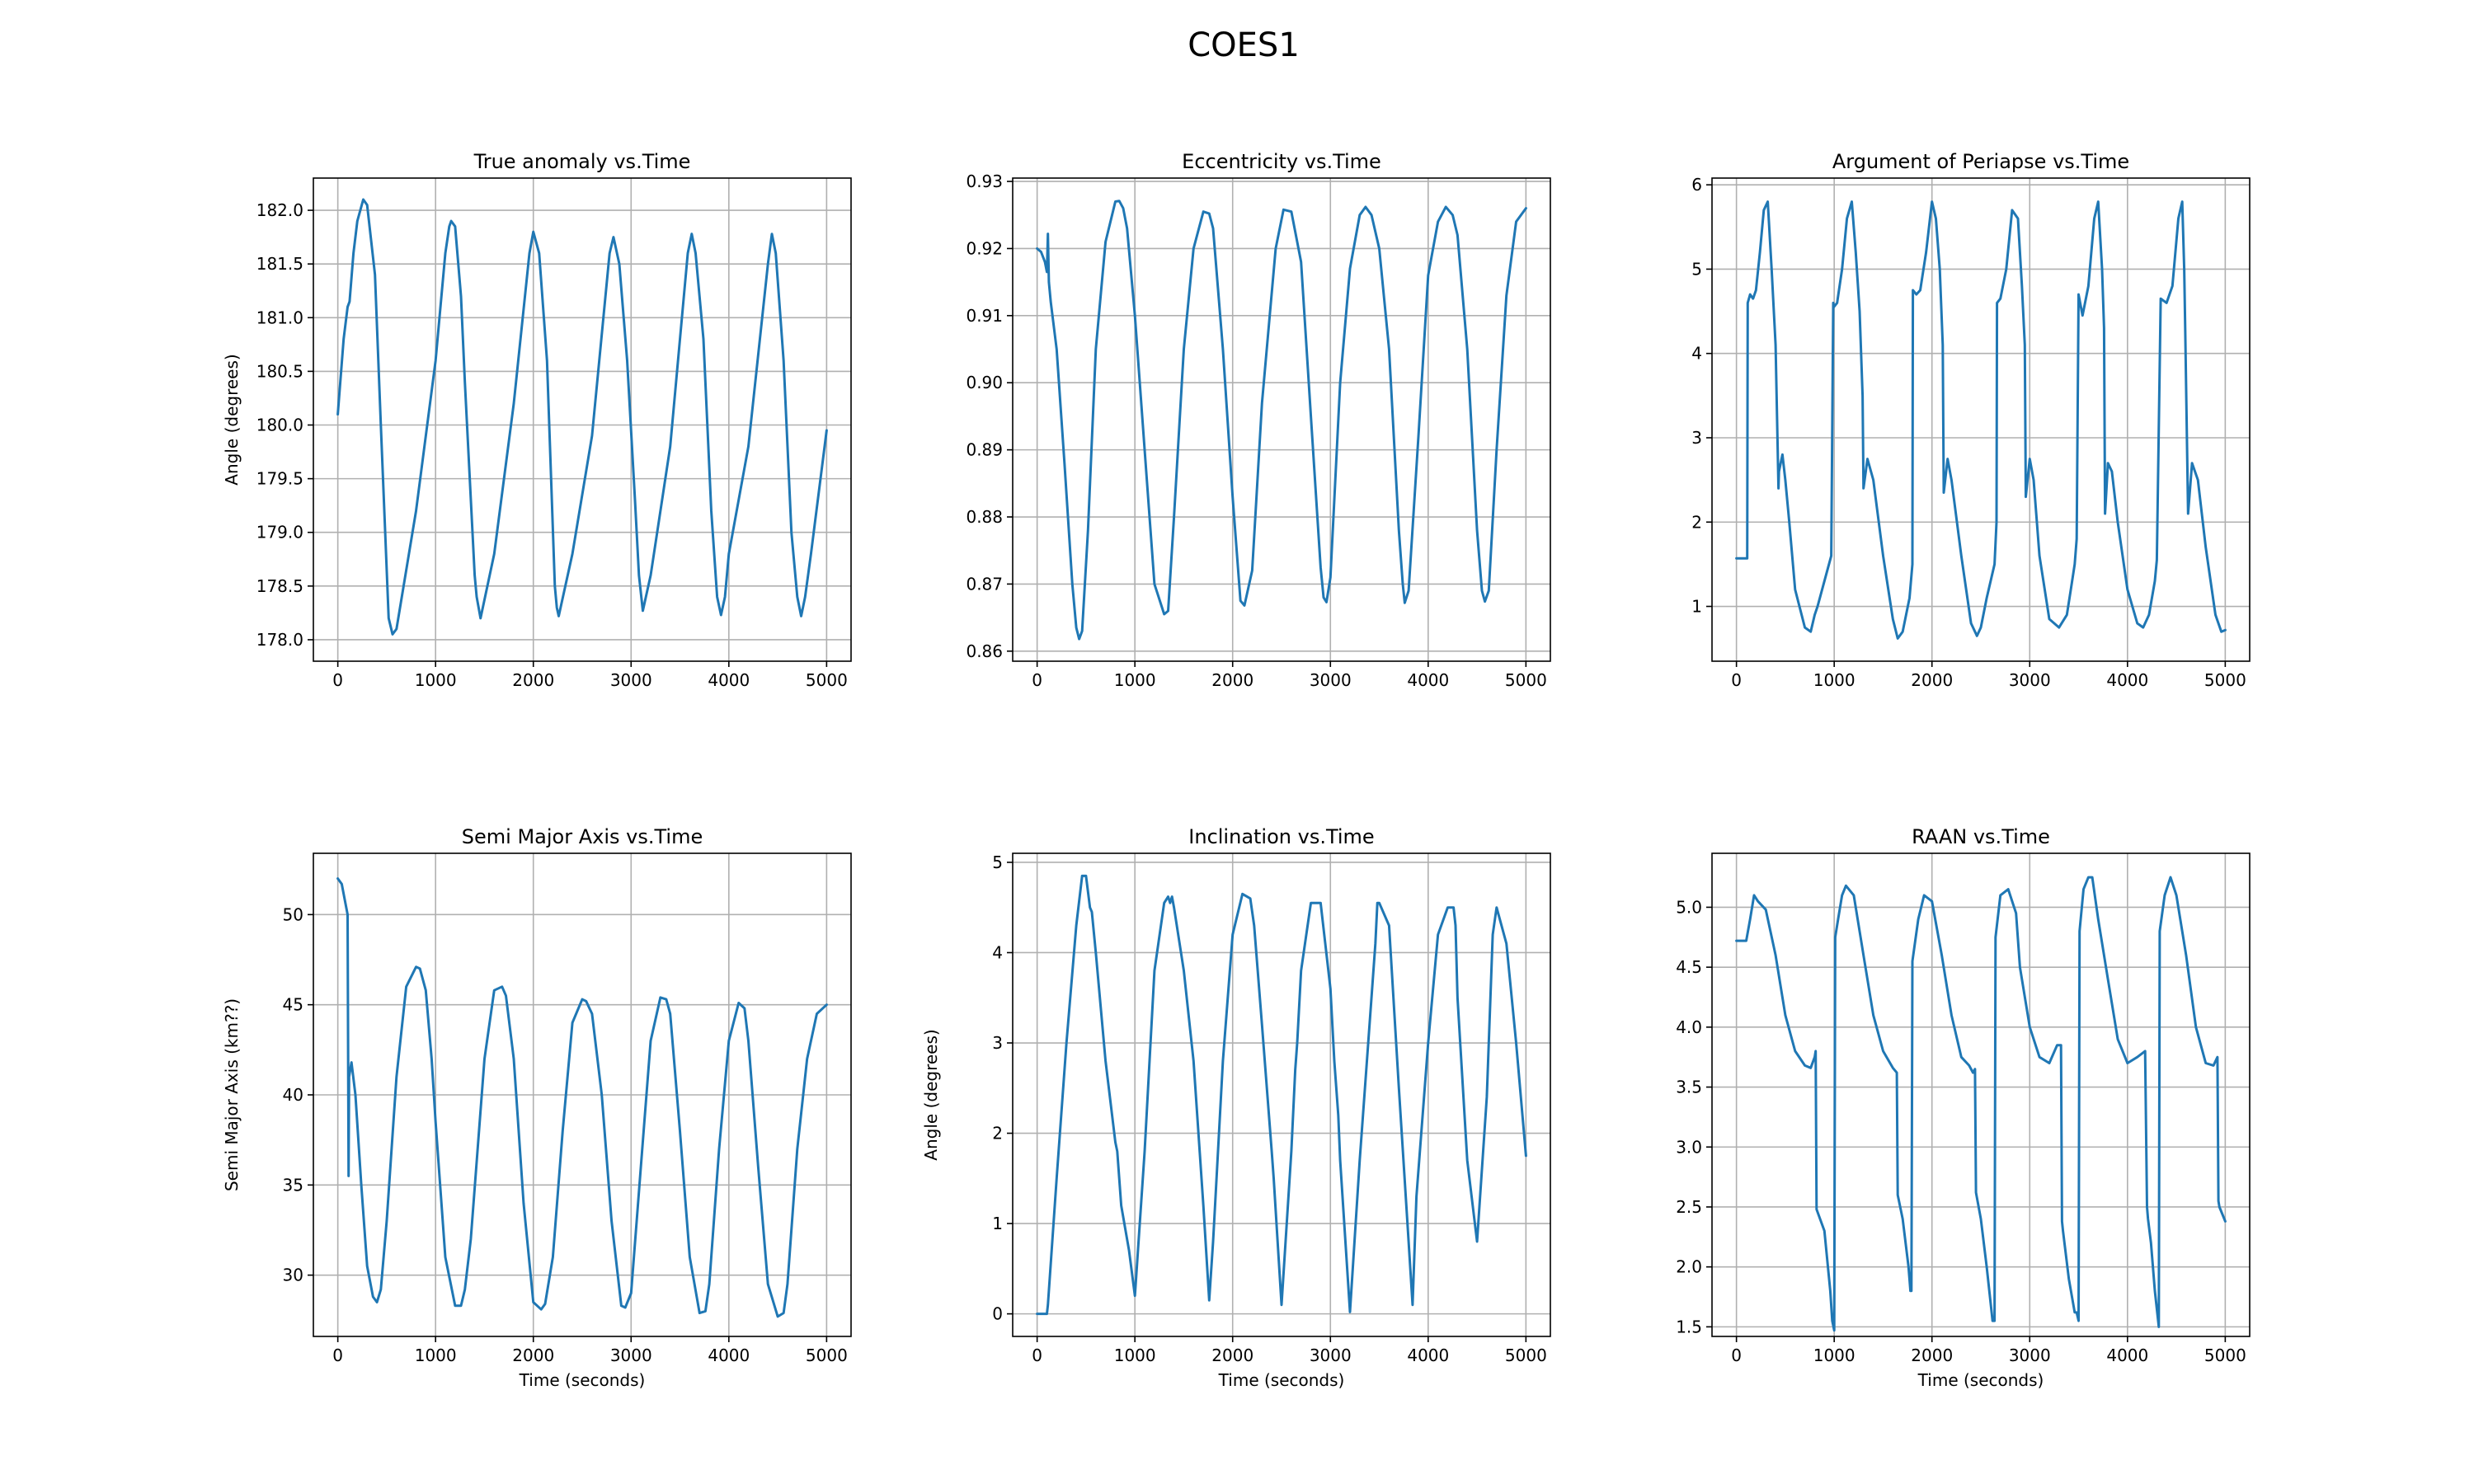 Image resolution: width=2474 pixels, height=1484 pixels. What do you see at coordinates (984, 584) in the screenshot?
I see `y-tick-label: 0.87` at bounding box center [984, 584].